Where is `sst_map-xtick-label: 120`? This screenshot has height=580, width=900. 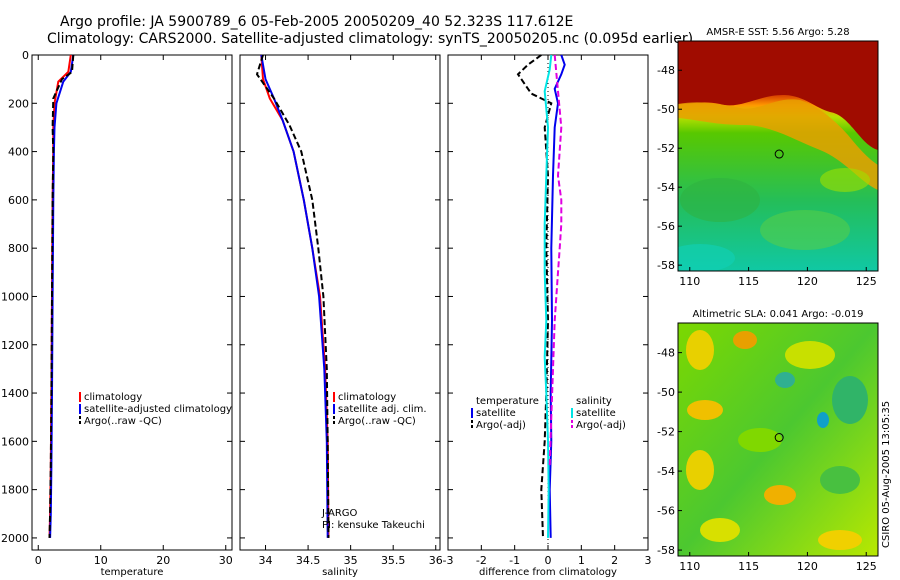
sst_map-xtick-label: 120 is located at coordinates (807, 281).